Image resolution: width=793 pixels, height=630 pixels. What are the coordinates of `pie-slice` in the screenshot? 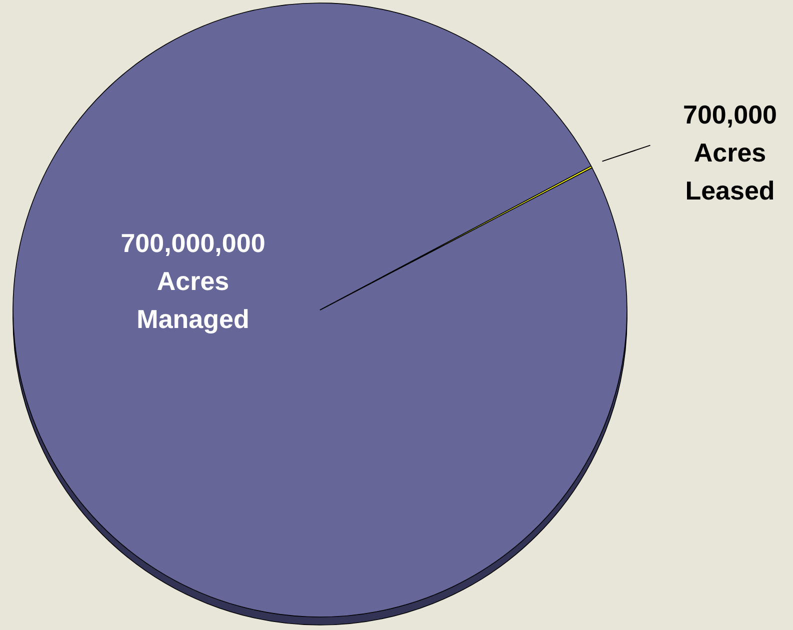 It's located at (456, 238).